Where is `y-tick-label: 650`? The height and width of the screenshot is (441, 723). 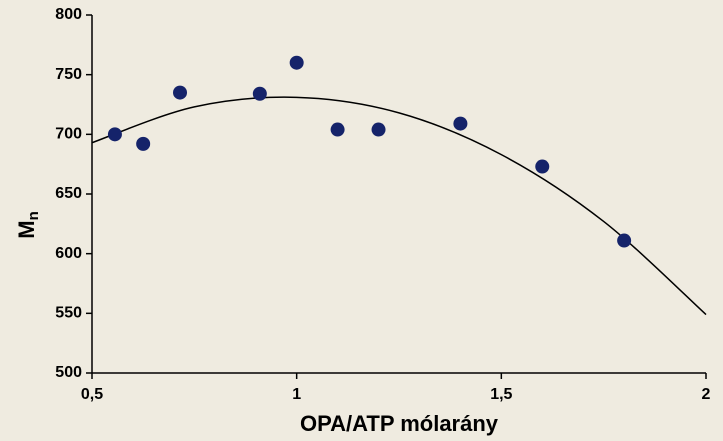 y-tick-label: 650 is located at coordinates (68, 193).